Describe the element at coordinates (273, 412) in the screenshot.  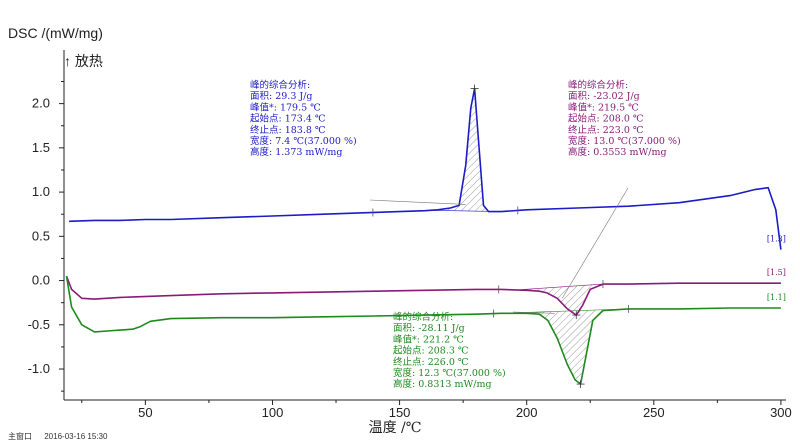
I see `x-tick-label: 100` at that location.